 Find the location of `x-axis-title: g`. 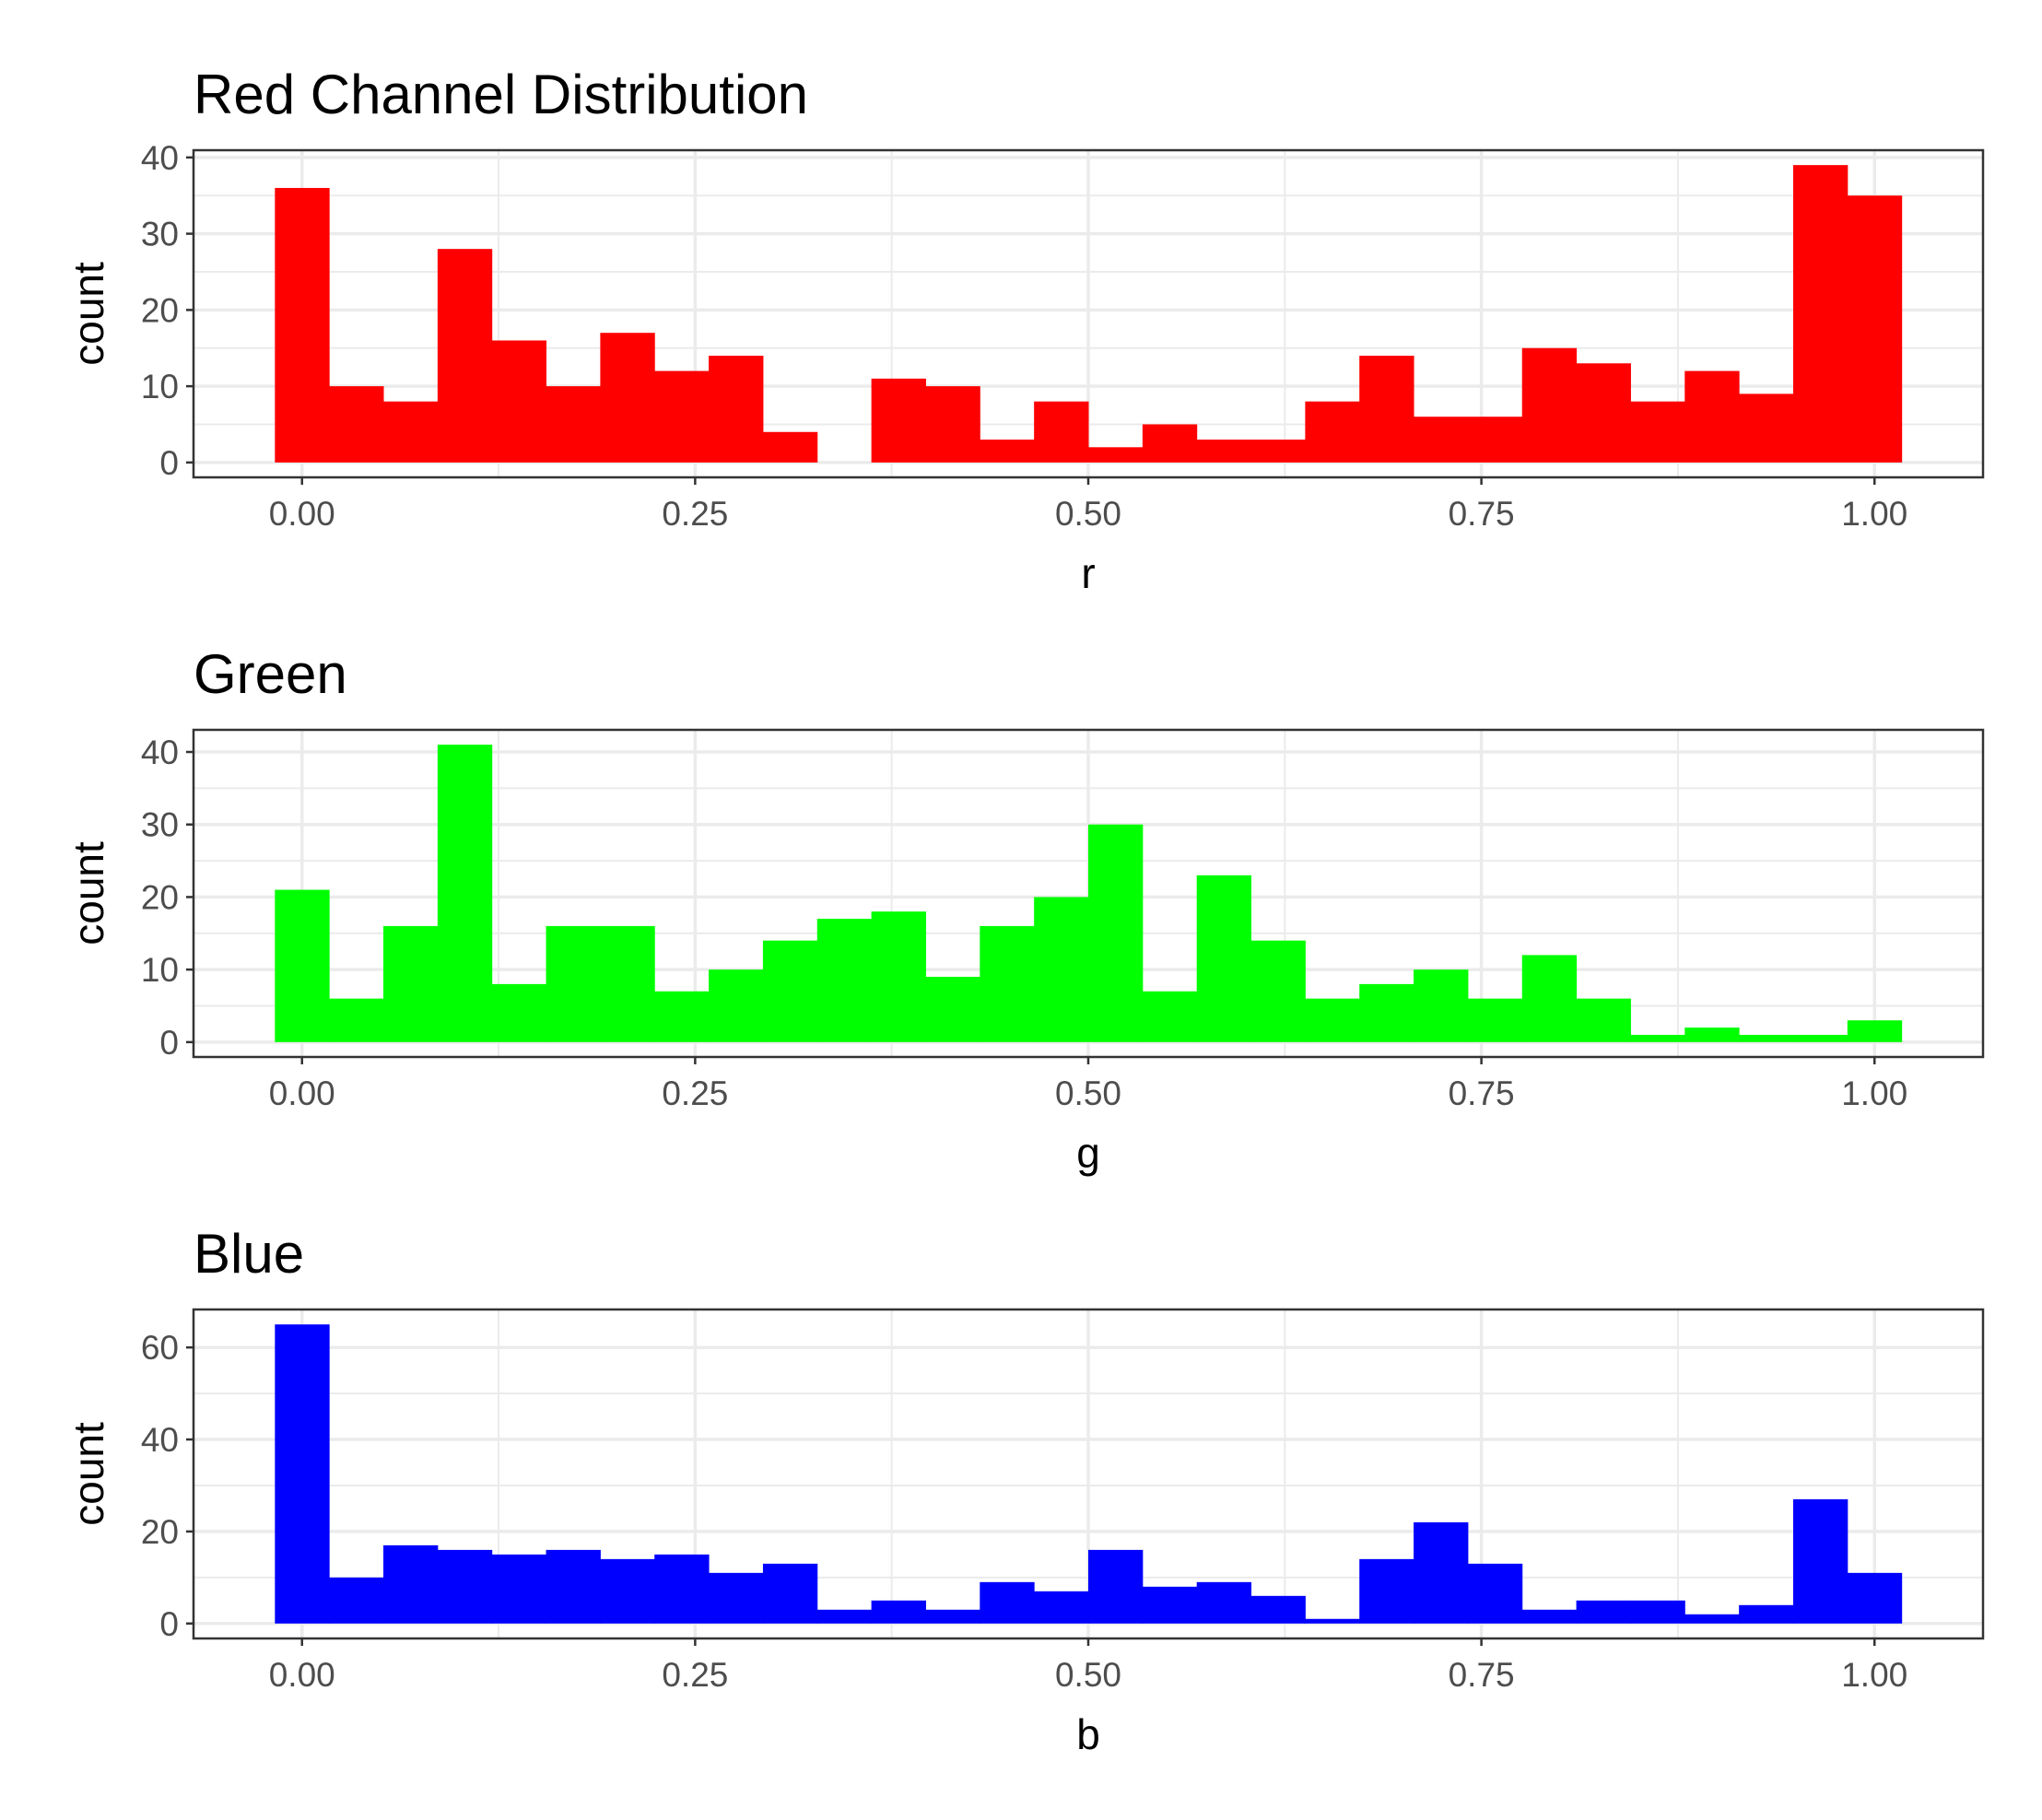

x-axis-title: g is located at coordinates (1088, 1153).